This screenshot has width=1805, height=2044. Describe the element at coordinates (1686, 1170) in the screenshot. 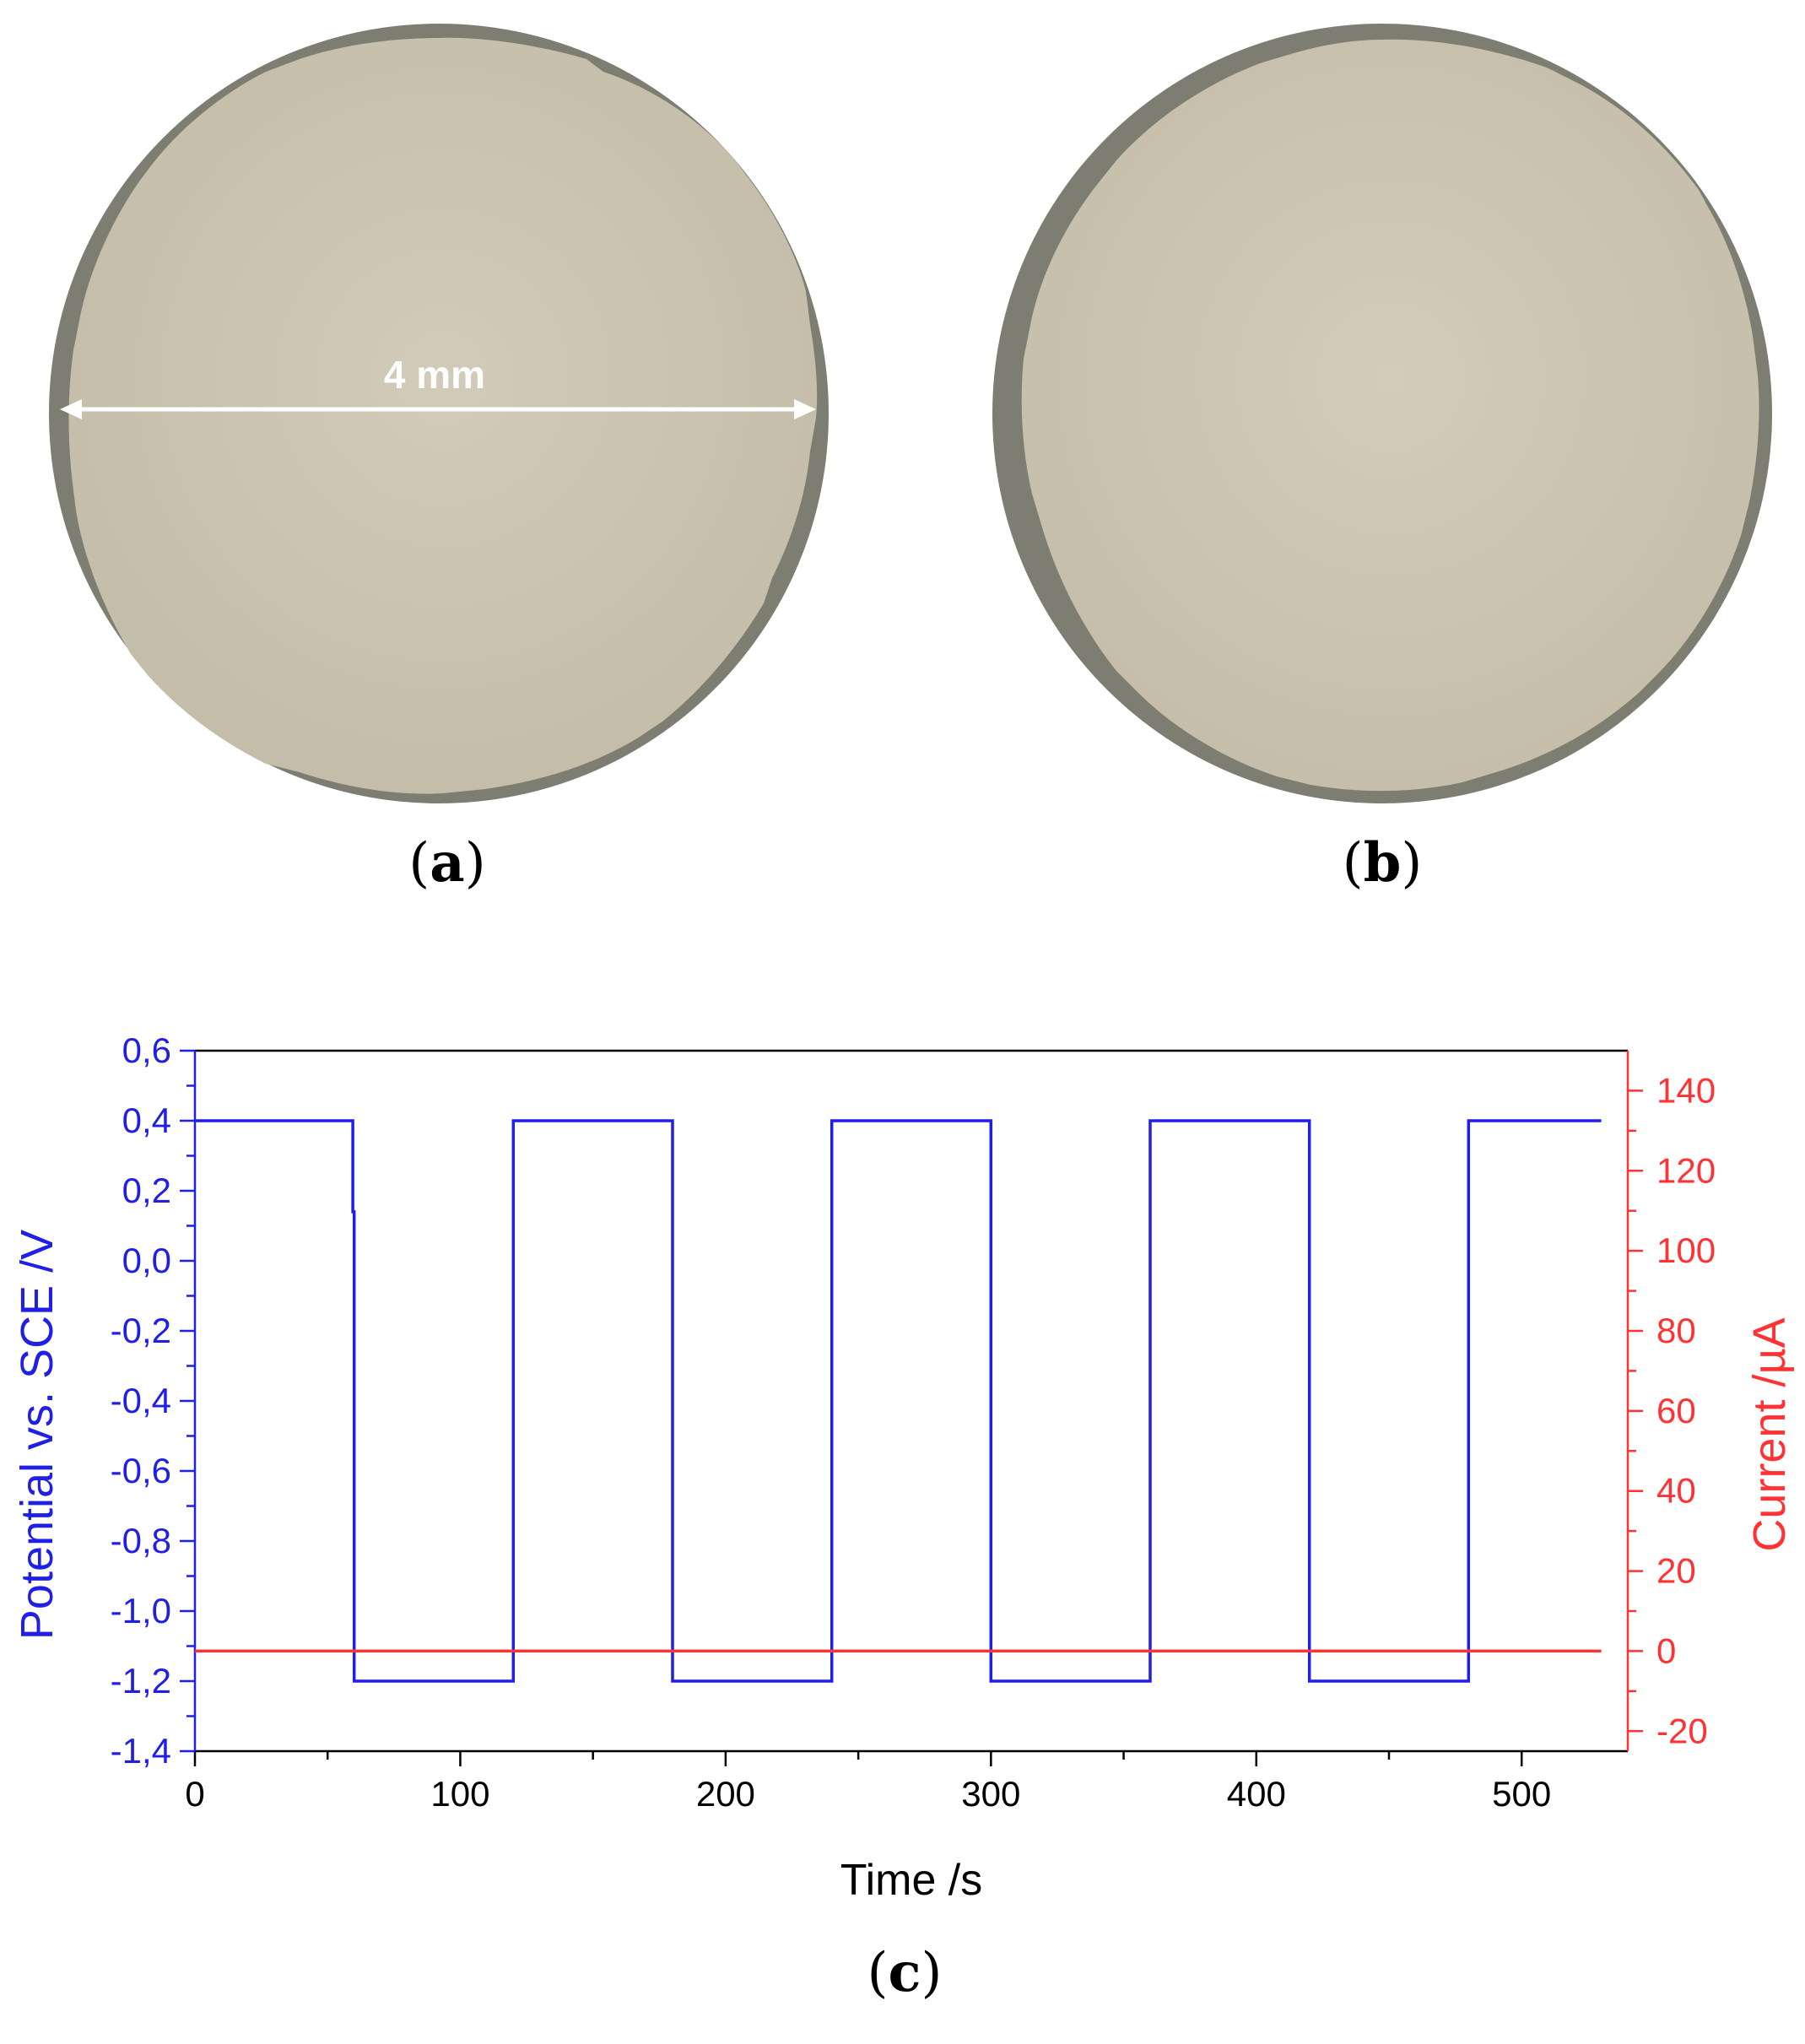

I see `y2-tick-label: 120` at that location.